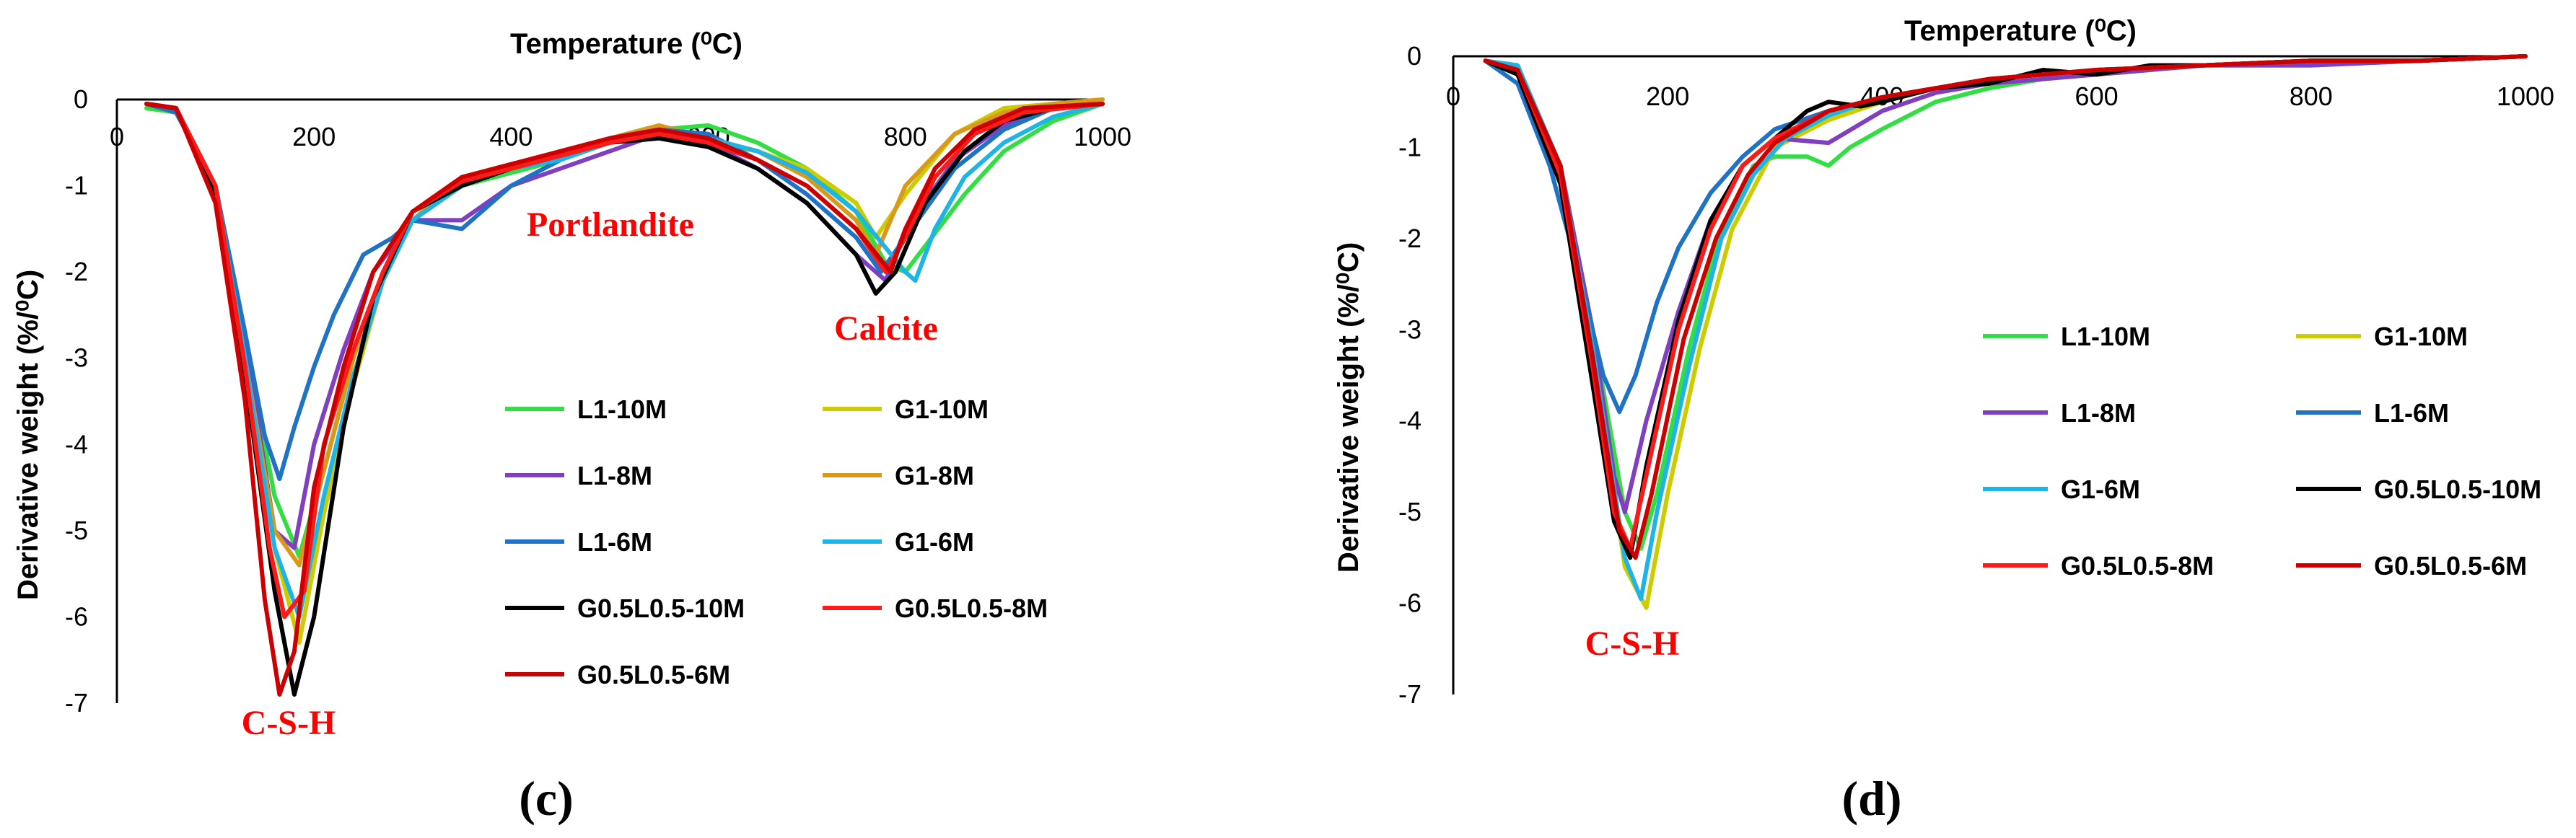  I want to click on annotation-calcite: Calcite, so click(886, 328).